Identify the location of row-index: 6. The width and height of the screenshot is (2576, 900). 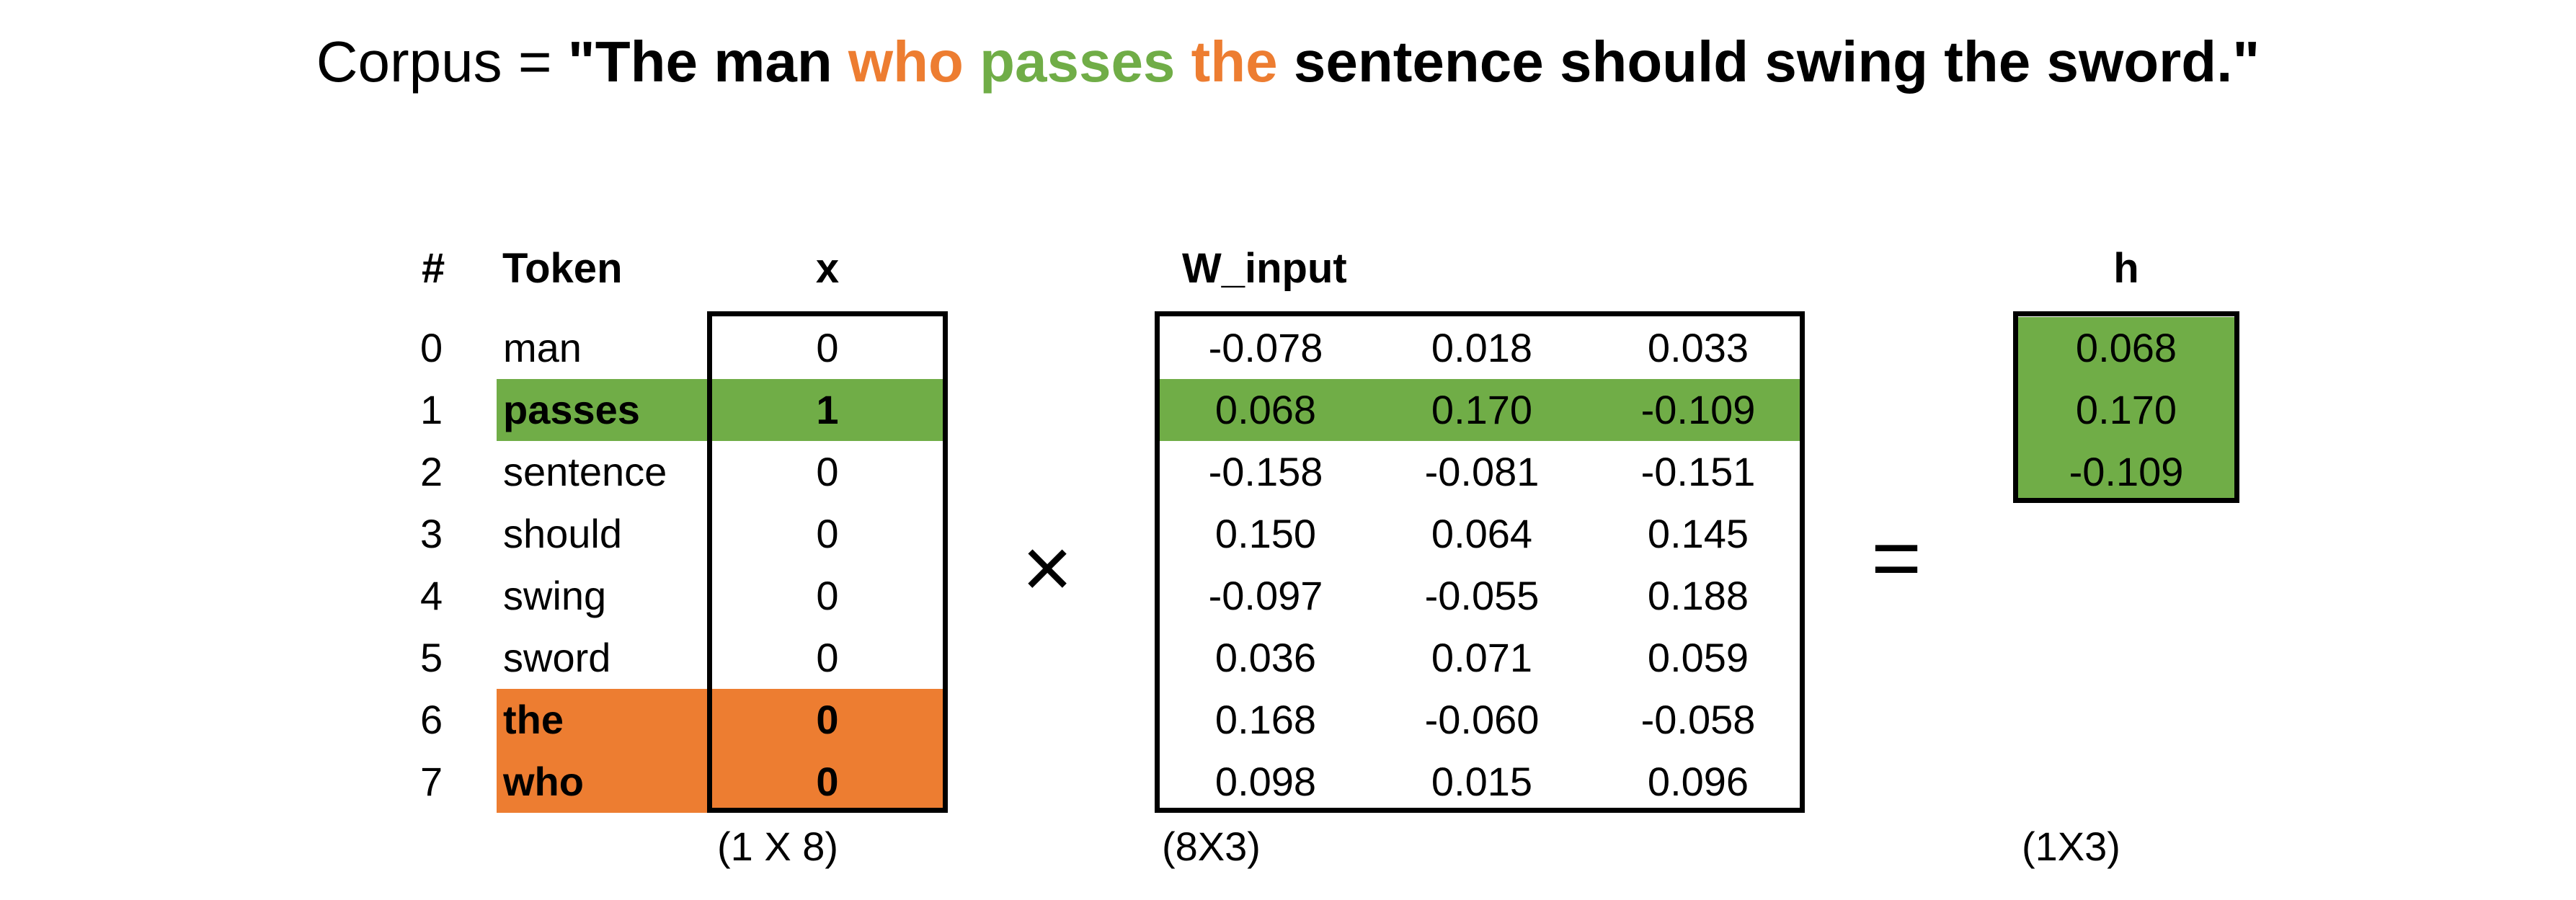
(431, 719).